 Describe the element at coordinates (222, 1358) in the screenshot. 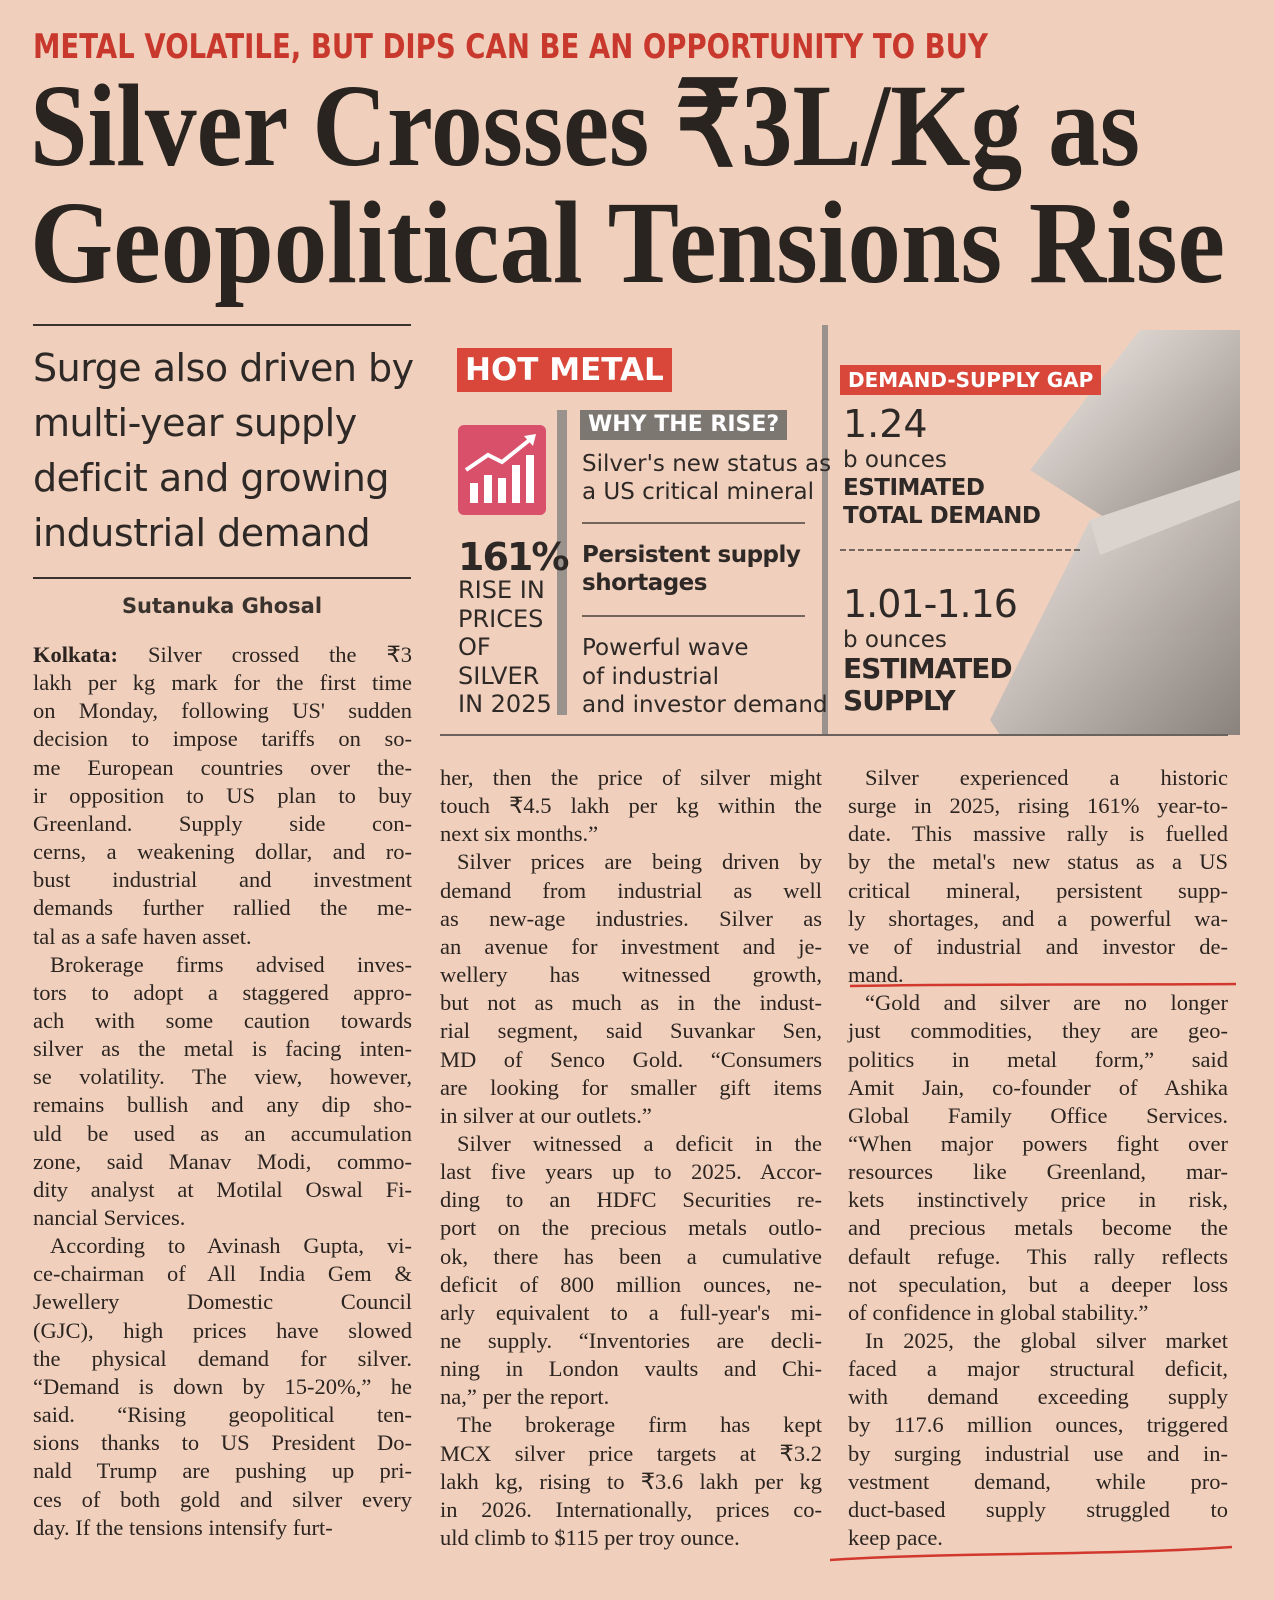

I see `text-line: the physical demand for silver.` at that location.